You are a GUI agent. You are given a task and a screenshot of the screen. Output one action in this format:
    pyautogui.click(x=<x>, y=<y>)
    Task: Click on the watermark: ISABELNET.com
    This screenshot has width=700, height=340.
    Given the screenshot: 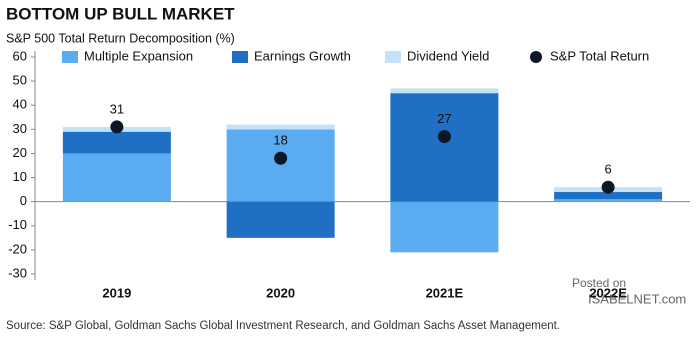 What is the action you would take?
    pyautogui.click(x=637, y=298)
    